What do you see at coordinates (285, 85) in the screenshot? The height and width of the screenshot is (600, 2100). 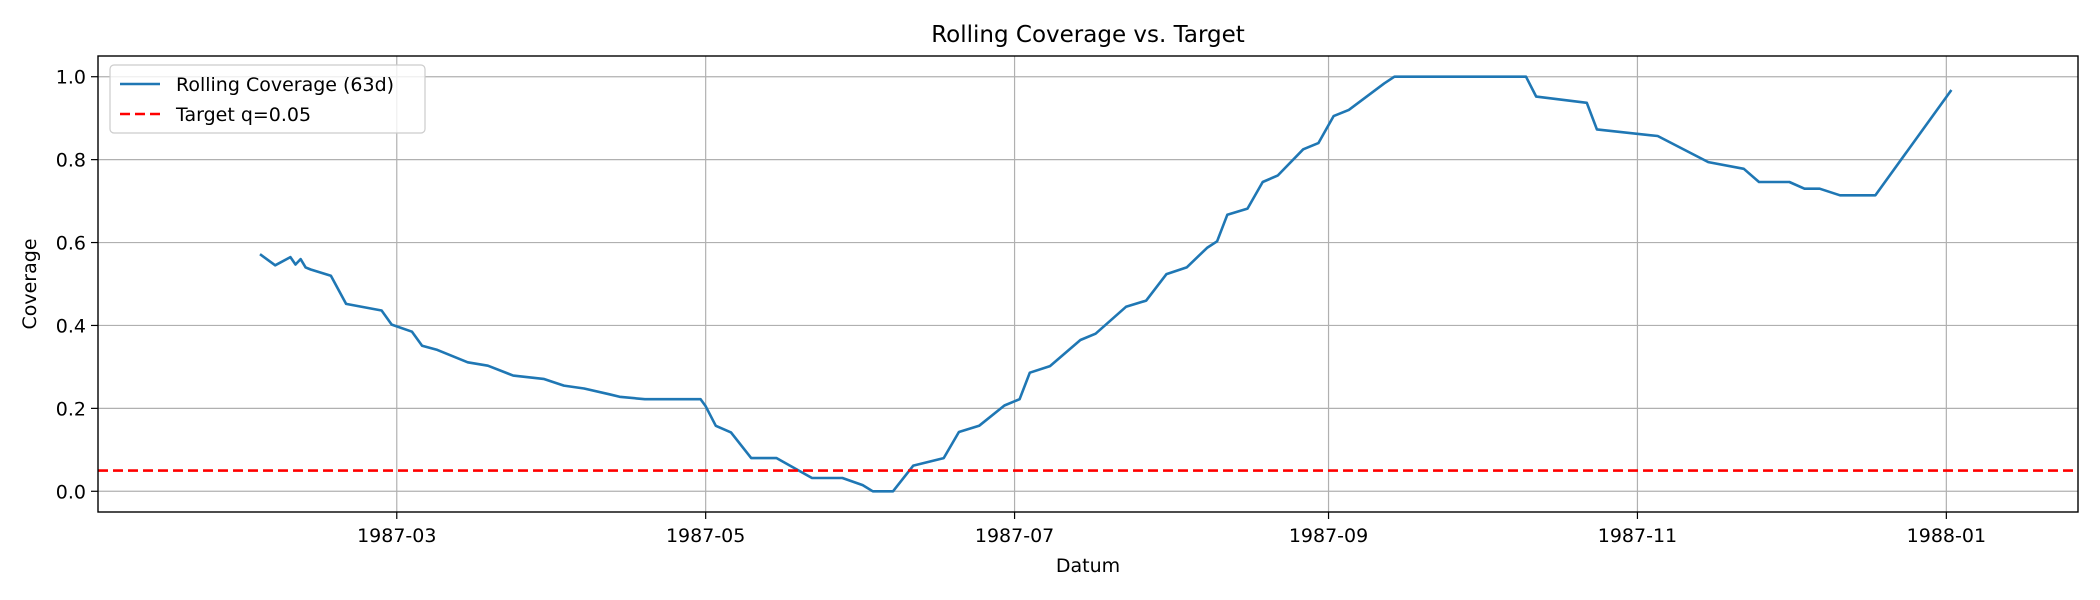 I see `legend-entry-rolling-coverage: Rolling Coverage (63d)` at bounding box center [285, 85].